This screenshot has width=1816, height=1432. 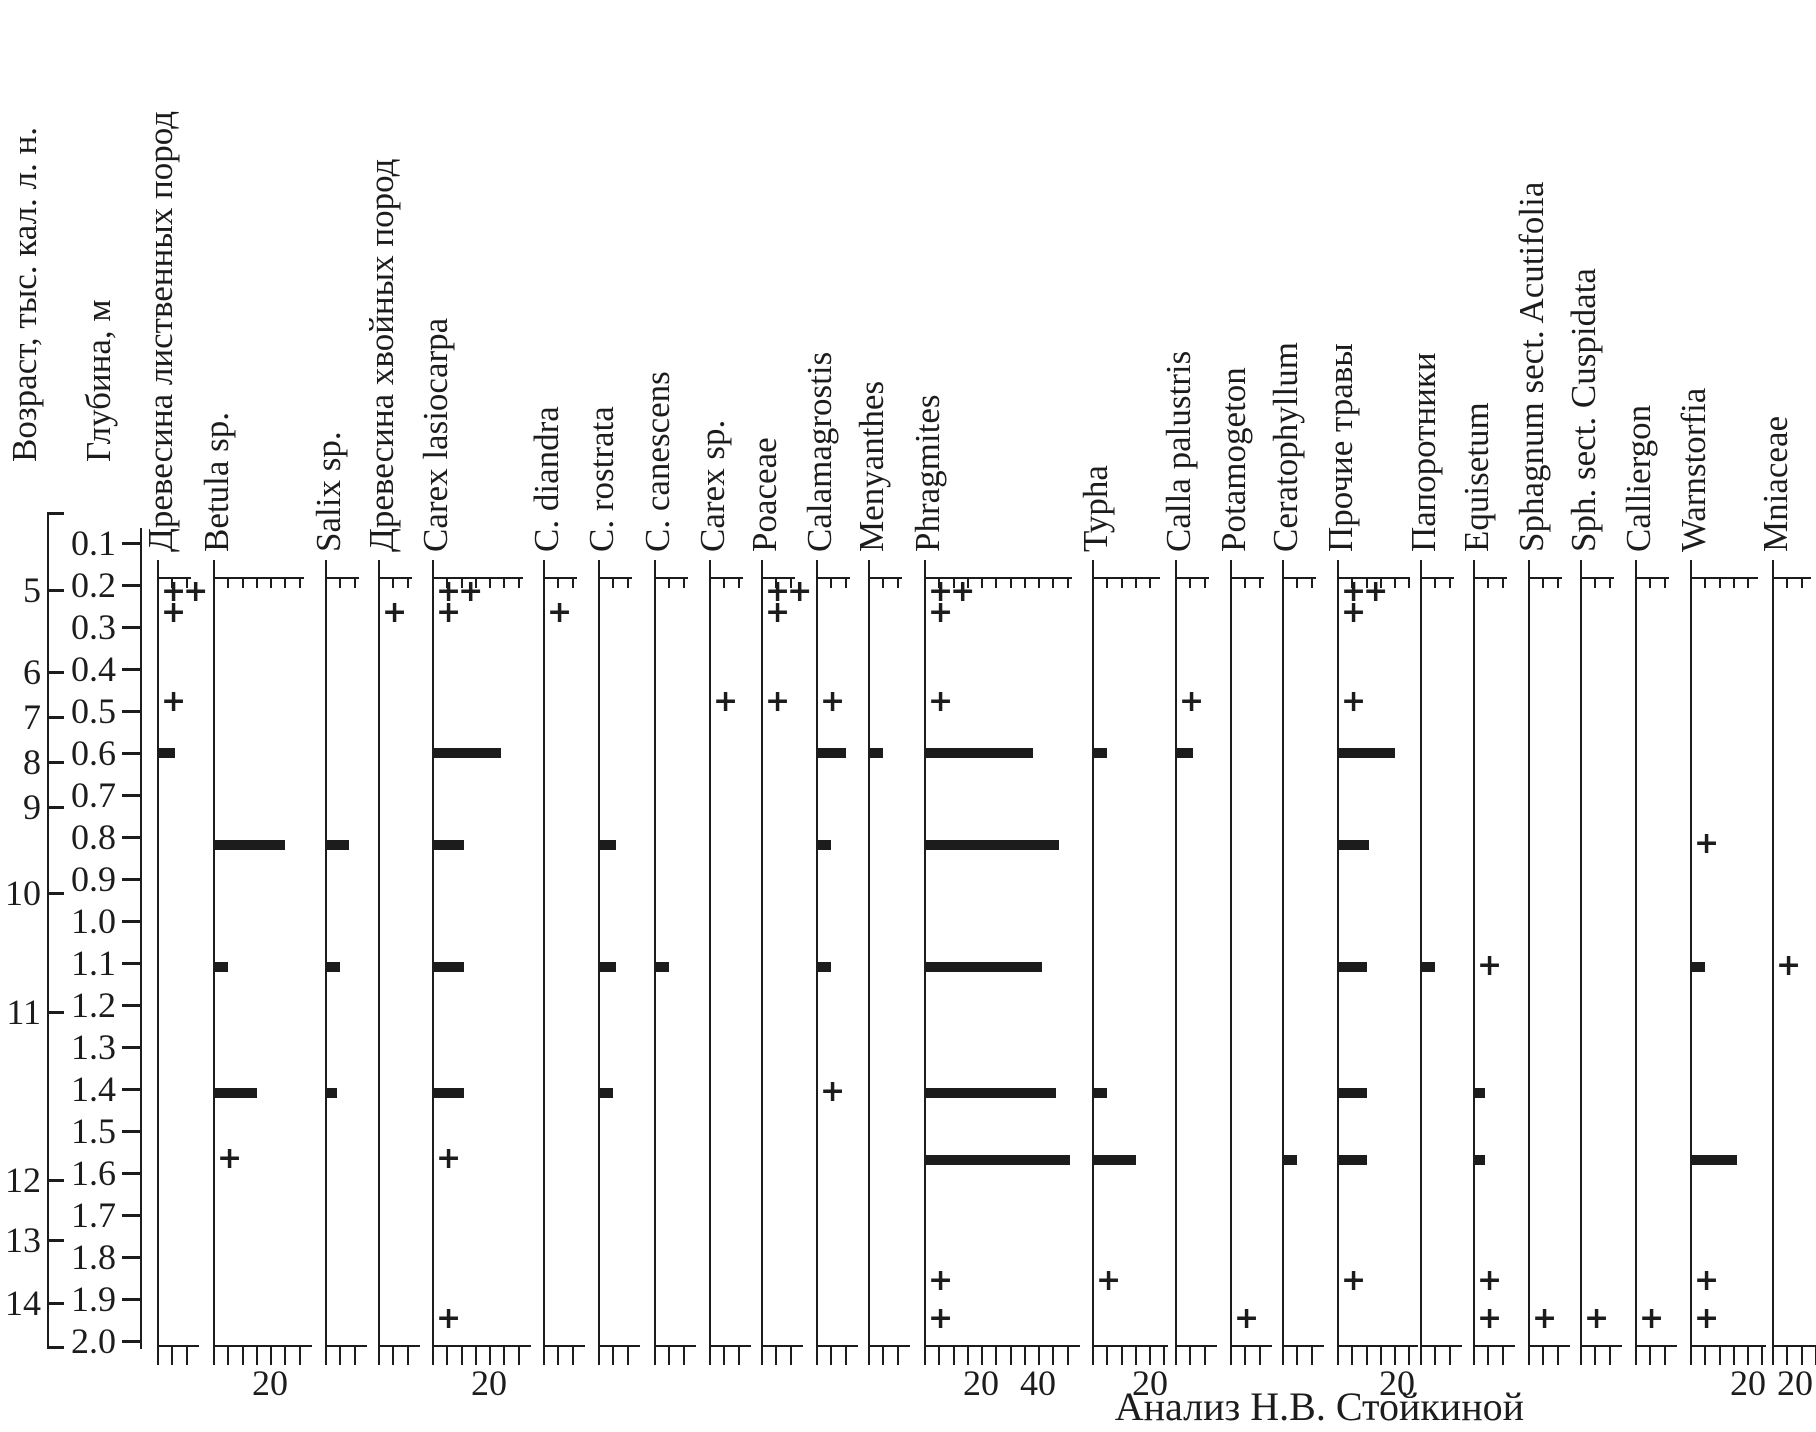 What do you see at coordinates (927, 473) in the screenshot?
I see `taxon-label: Phragmites` at bounding box center [927, 473].